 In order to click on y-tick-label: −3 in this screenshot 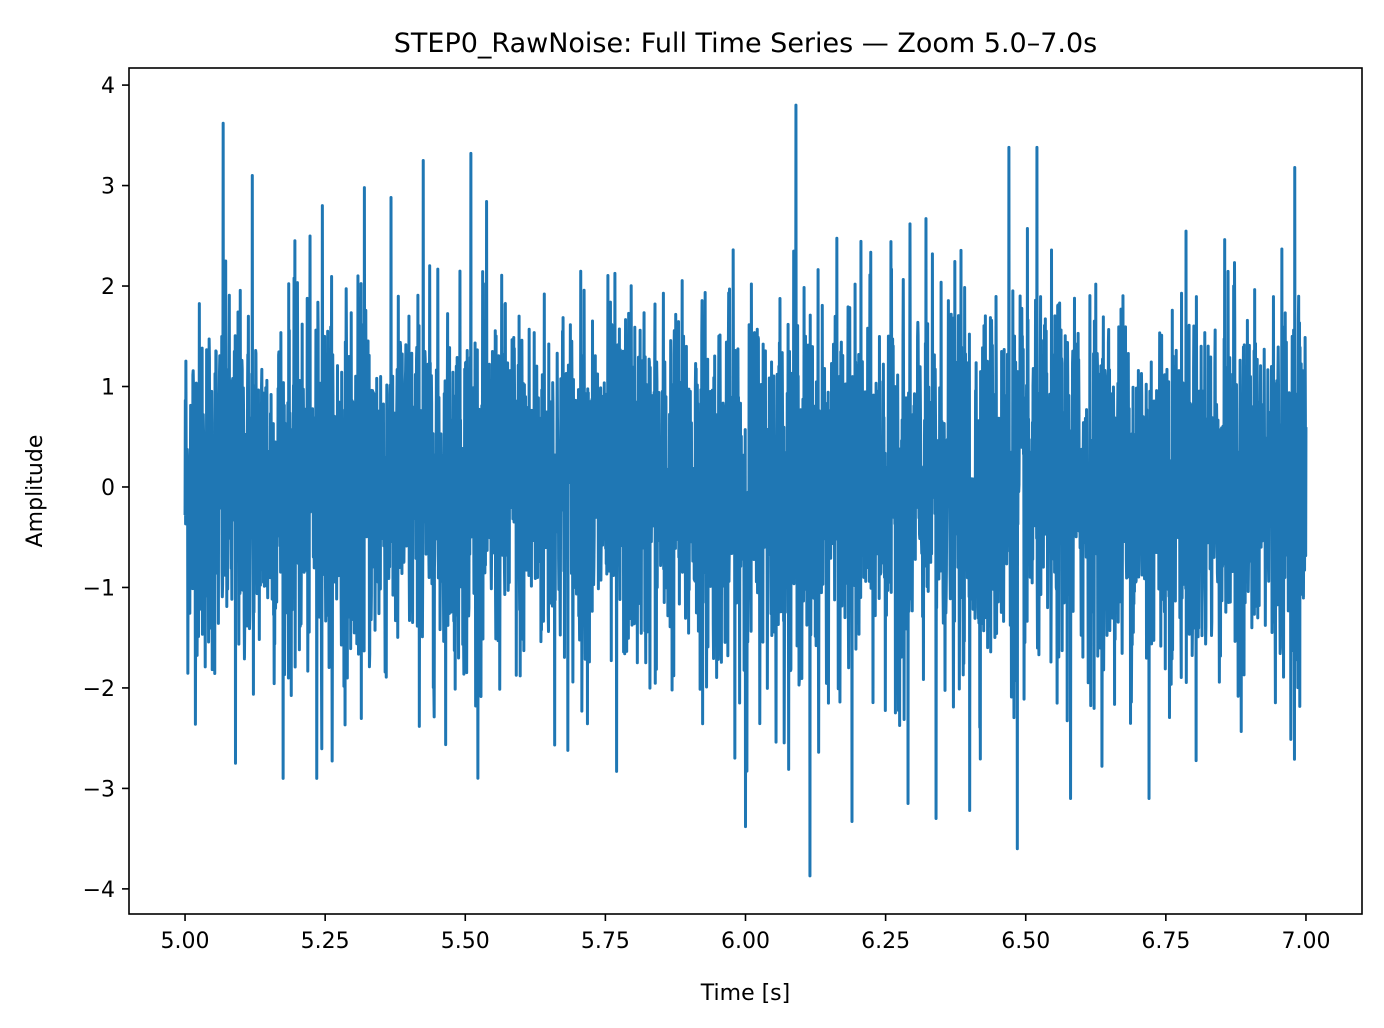, I will do `click(99, 789)`.